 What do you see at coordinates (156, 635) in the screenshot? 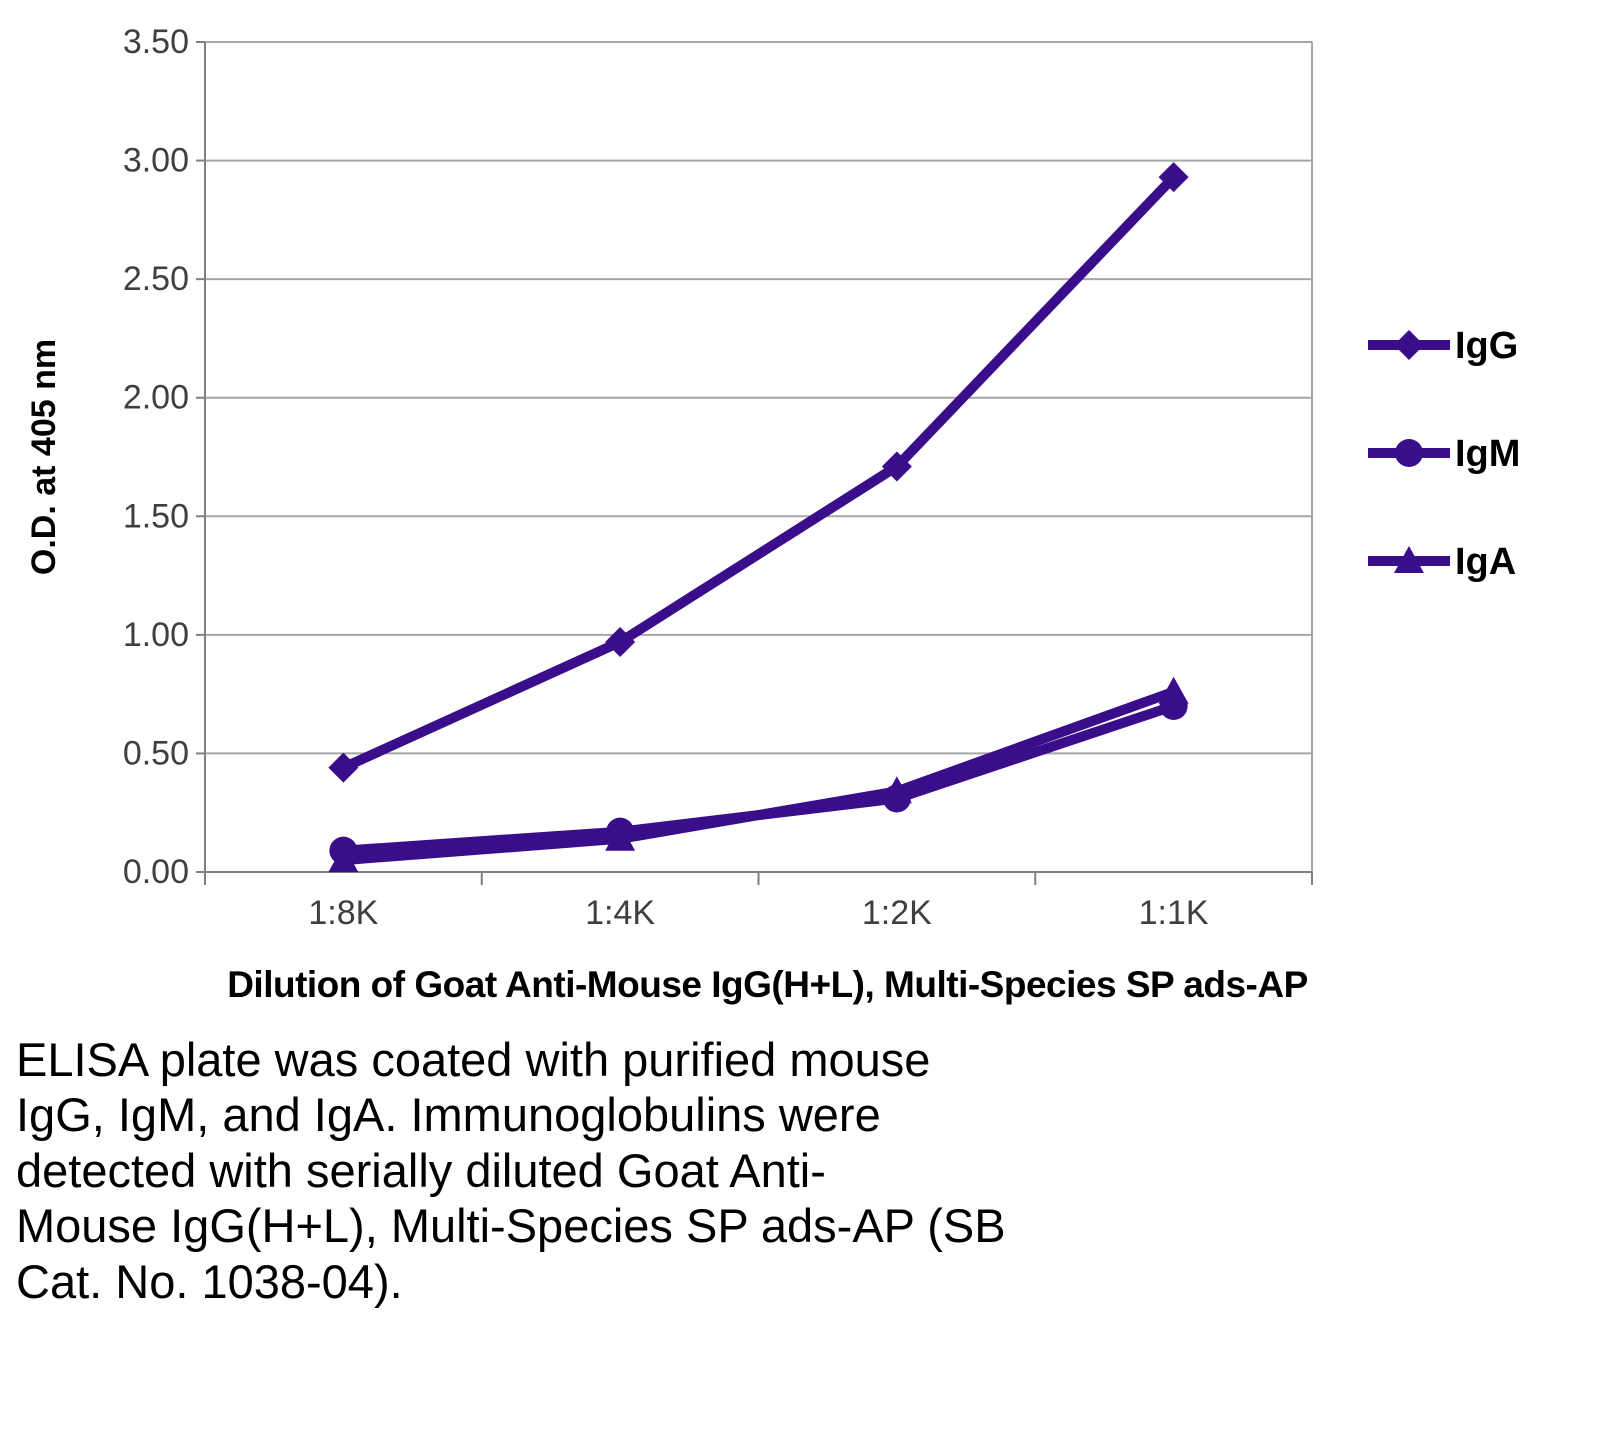
I see `svg-text: 1.00` at bounding box center [156, 635].